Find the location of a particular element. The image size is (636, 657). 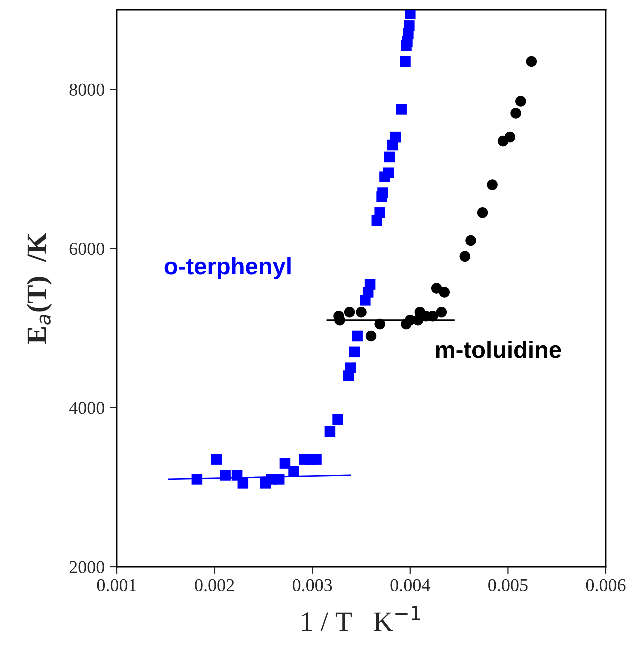

x-tick-label: 0.001 is located at coordinates (116, 585).